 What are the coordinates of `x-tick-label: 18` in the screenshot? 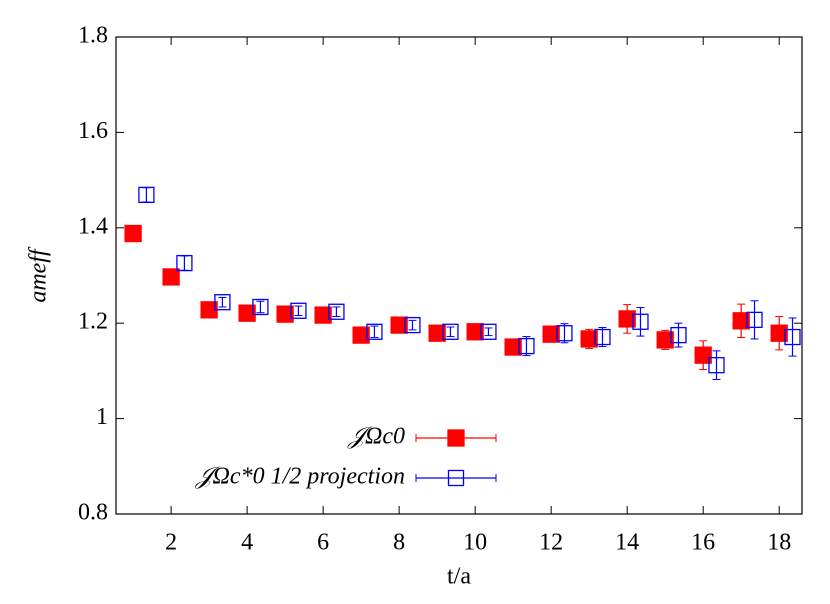 It's located at (779, 543).